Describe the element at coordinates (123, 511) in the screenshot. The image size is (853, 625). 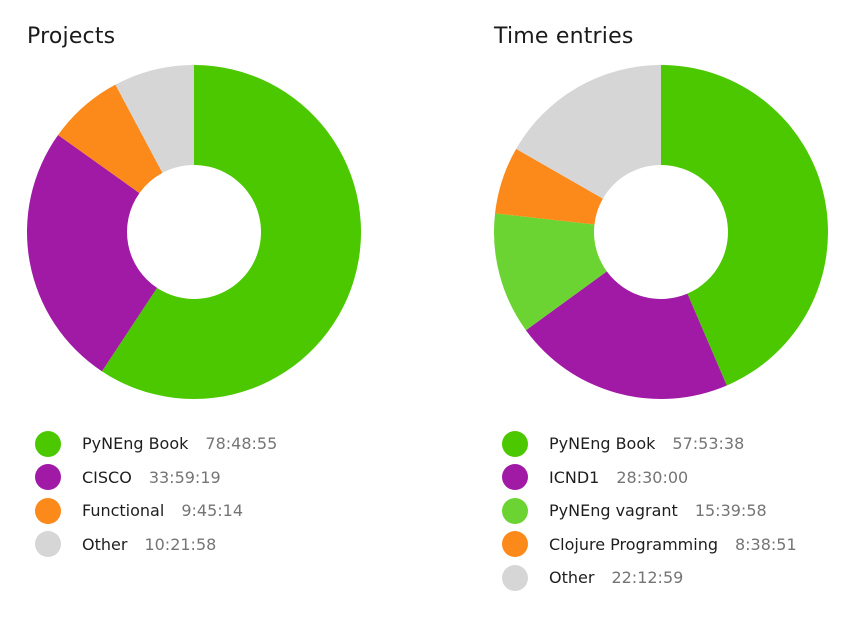
I see `legend-label: Functional` at that location.